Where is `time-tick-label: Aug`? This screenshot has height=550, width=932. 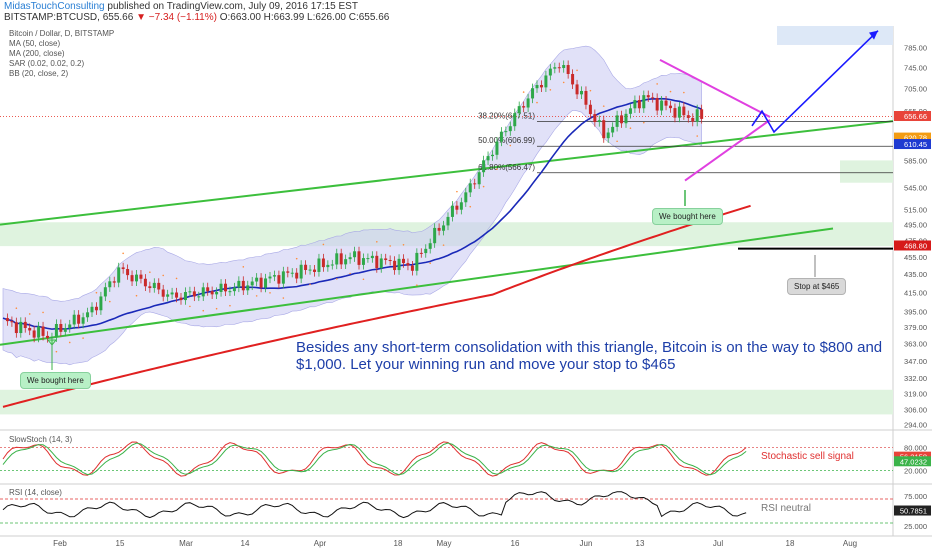 time-tick-label: Aug is located at coordinates (850, 543).